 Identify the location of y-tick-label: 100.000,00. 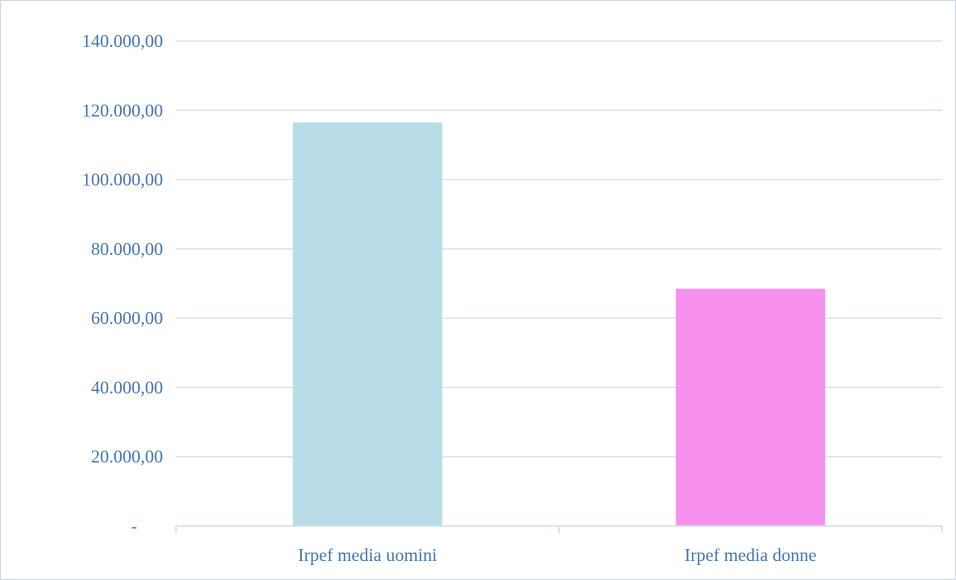
(122, 180).